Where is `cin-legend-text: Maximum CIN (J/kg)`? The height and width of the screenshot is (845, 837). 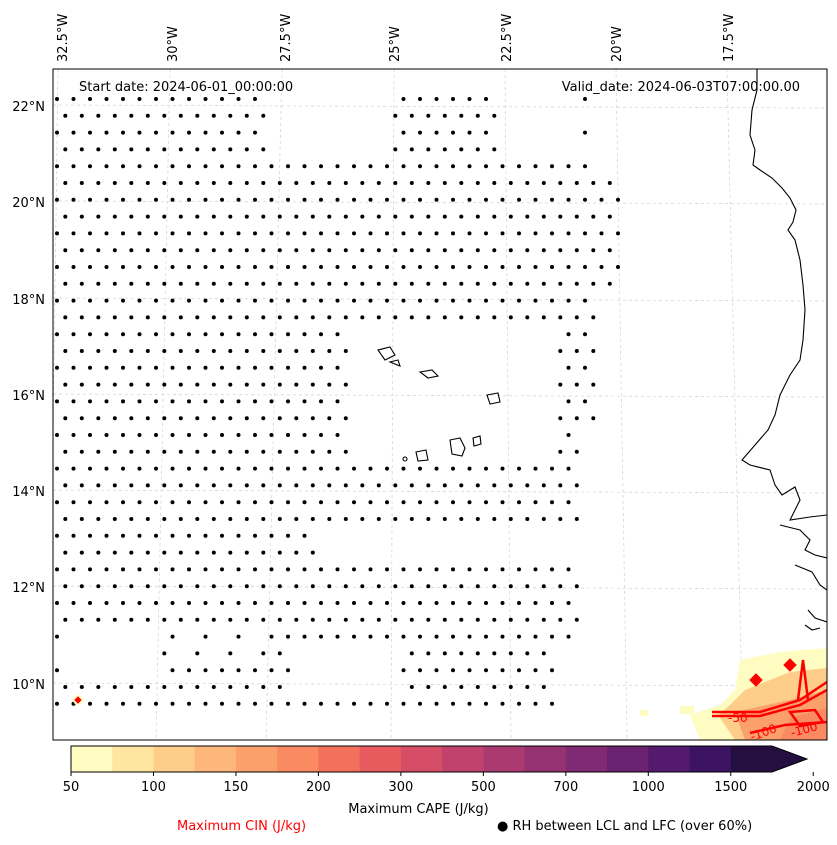
cin-legend-text: Maximum CIN (J/kg) is located at coordinates (242, 826).